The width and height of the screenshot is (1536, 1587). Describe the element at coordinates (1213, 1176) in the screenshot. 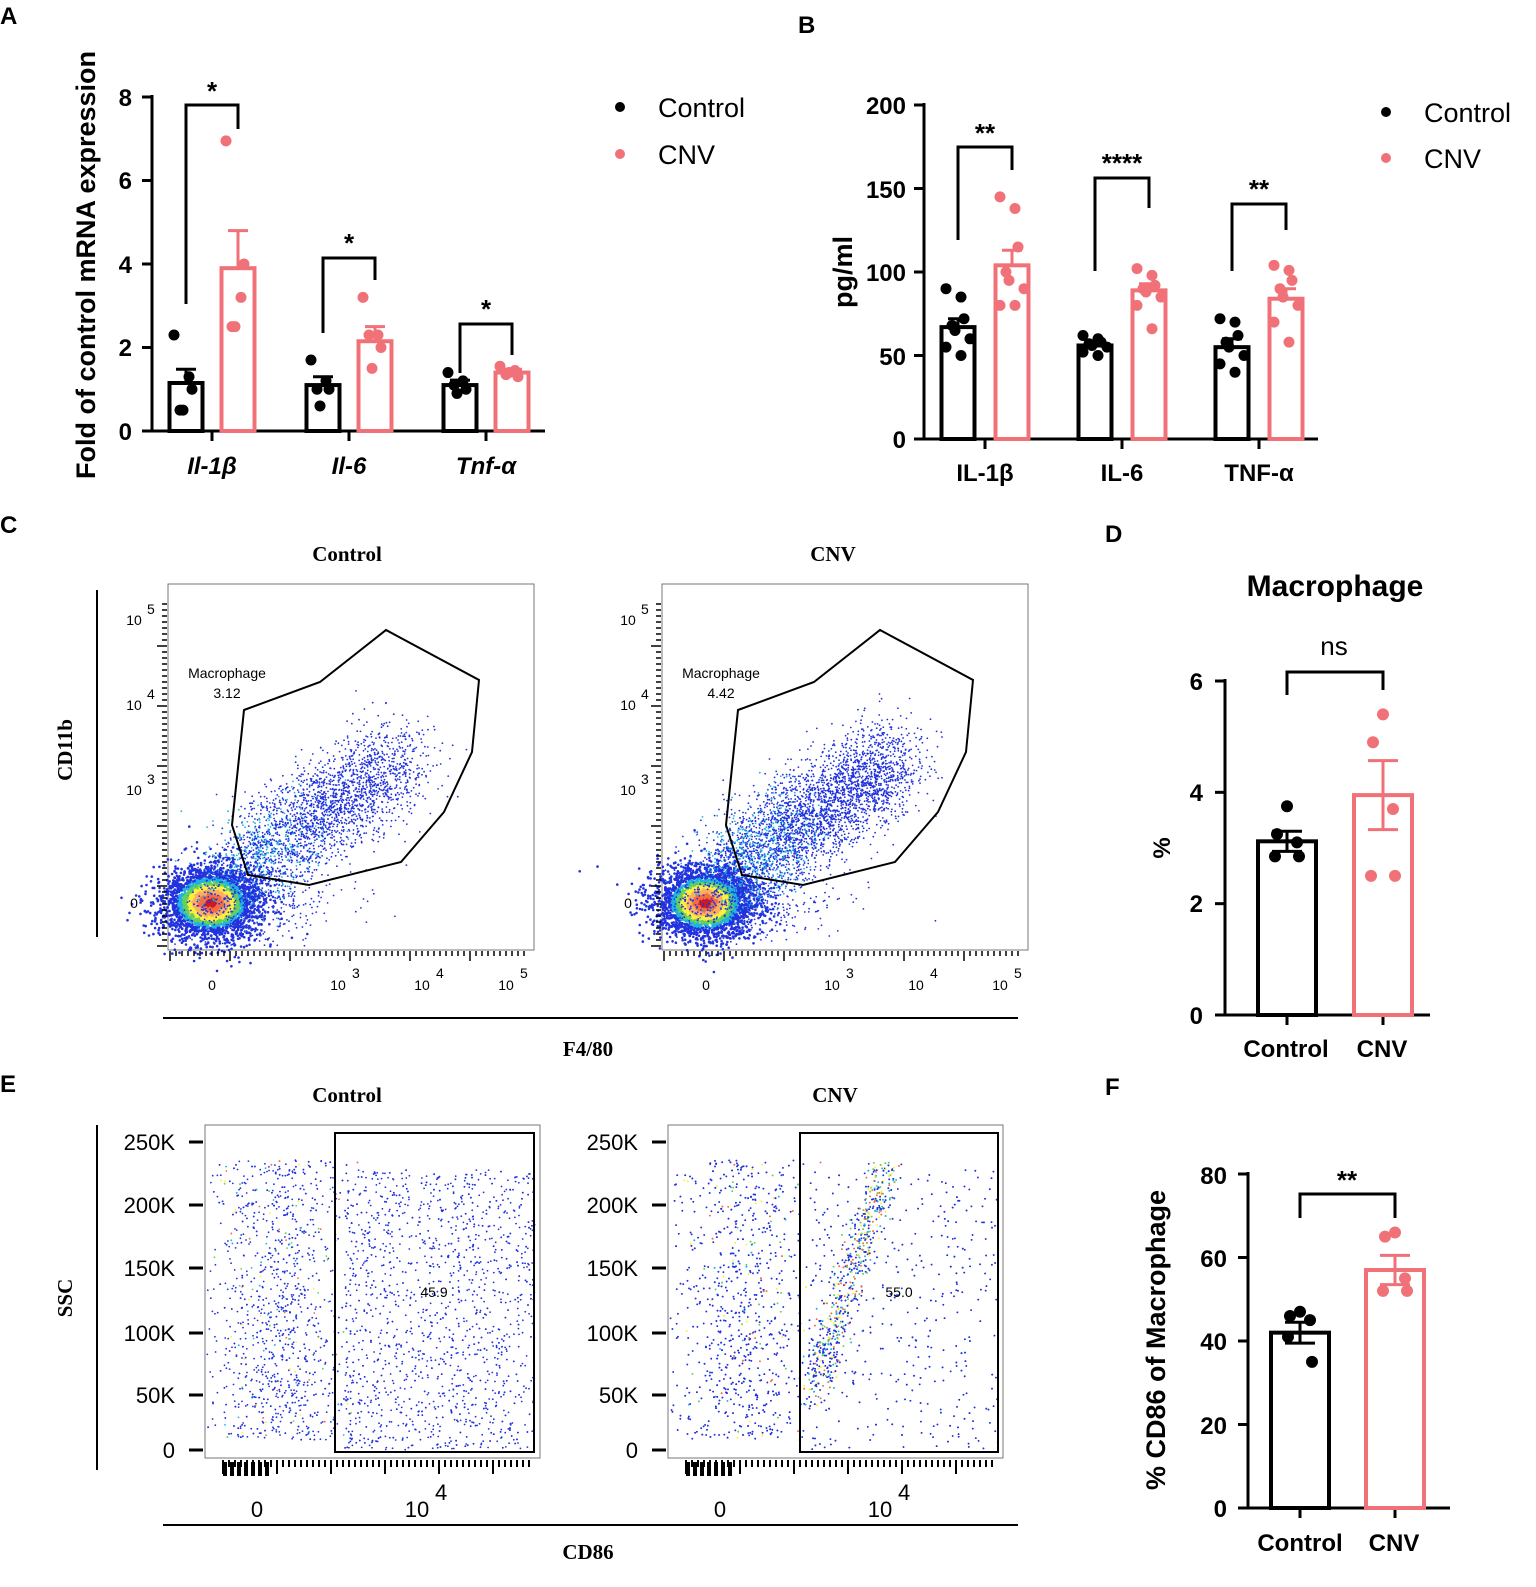

I see `f-ytick-4: 80` at that location.